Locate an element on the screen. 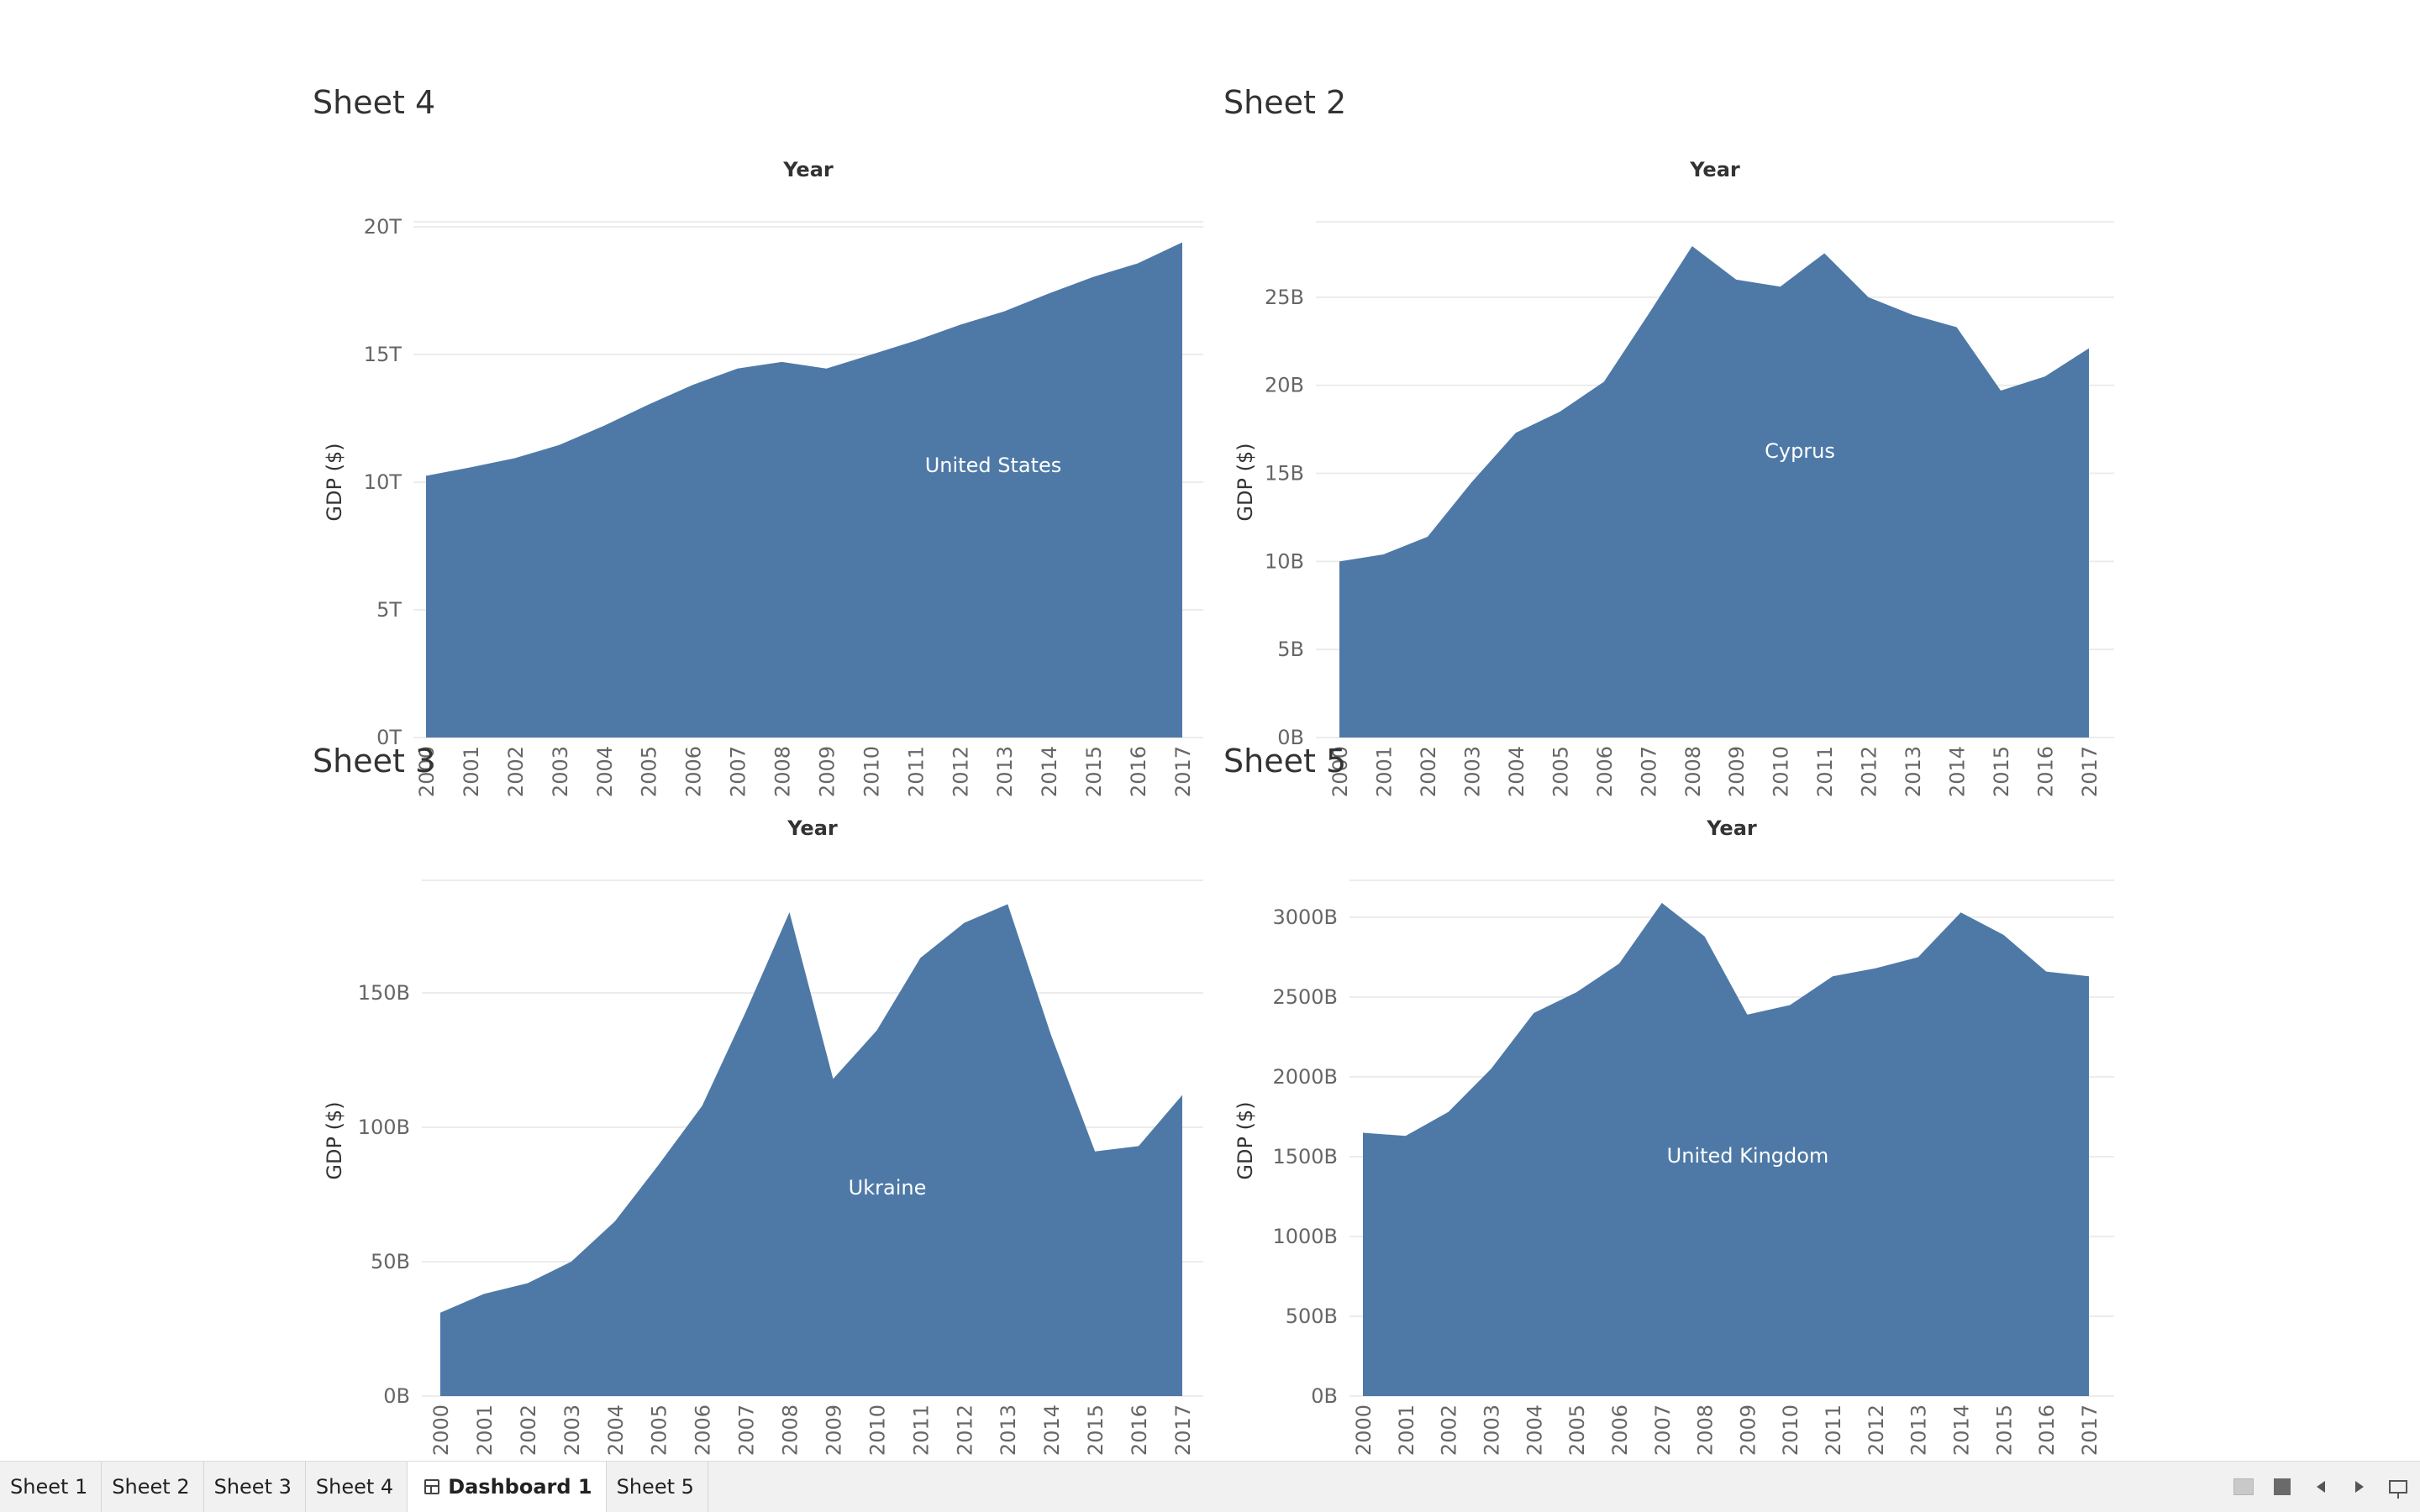 The image size is (2420, 1512). area-label-ukraine: Ukraine is located at coordinates (888, 1188).